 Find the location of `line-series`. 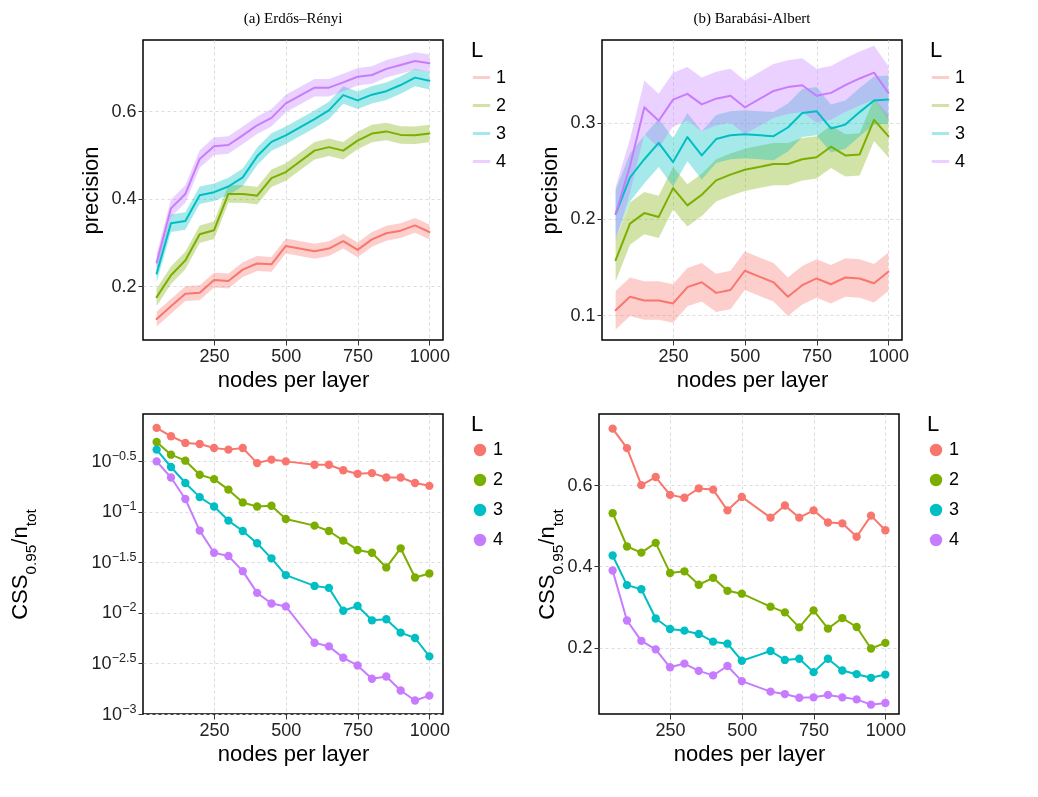

line-series is located at coordinates (752, 143).